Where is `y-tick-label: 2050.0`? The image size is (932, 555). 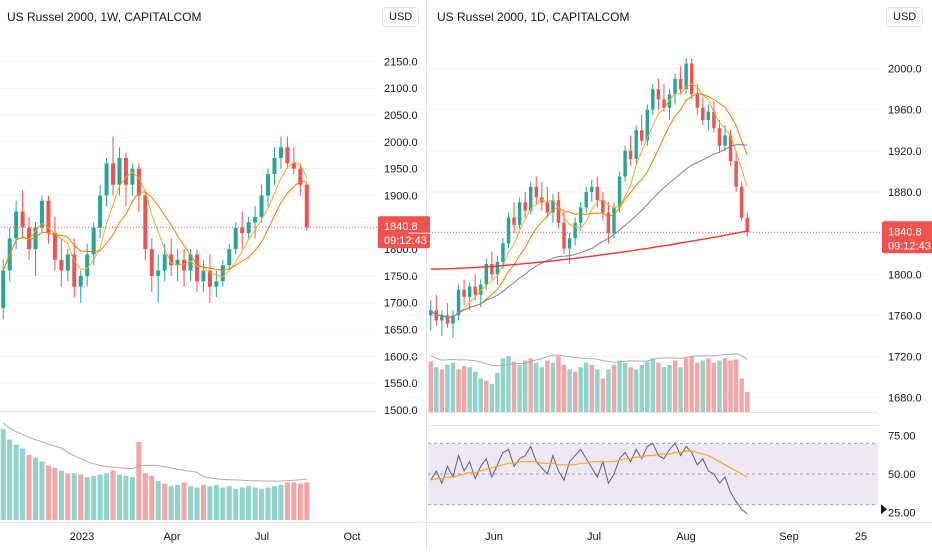 y-tick-label: 2050.0 is located at coordinates (401, 116).